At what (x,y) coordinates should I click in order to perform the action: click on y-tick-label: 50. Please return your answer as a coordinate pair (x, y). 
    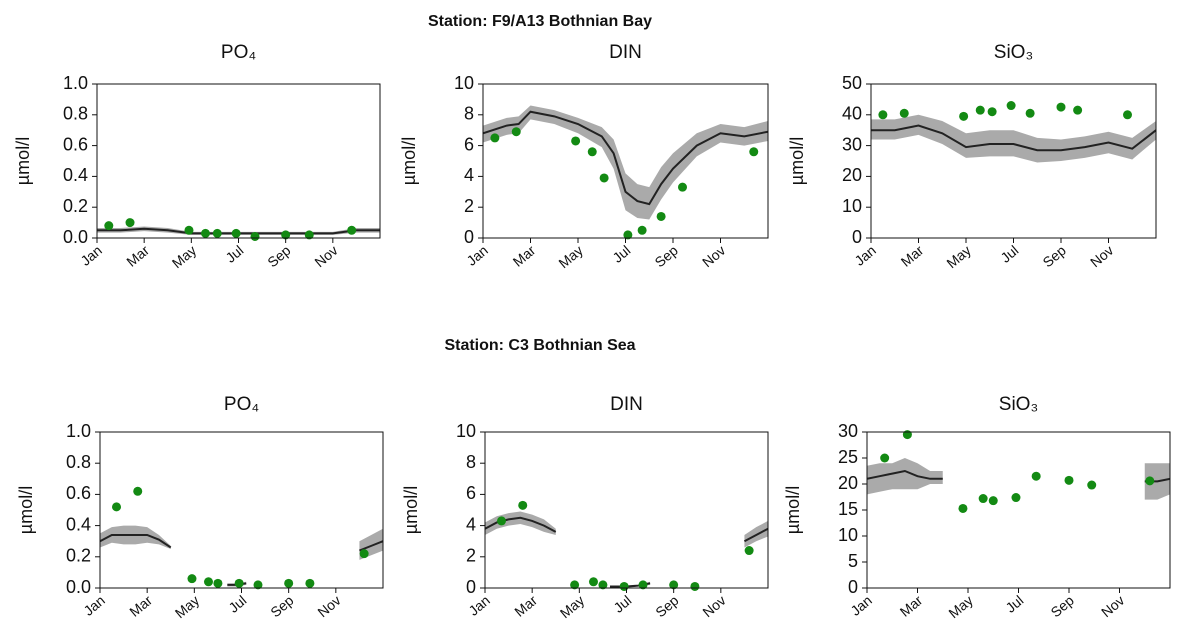
    Looking at the image, I should click on (852, 83).